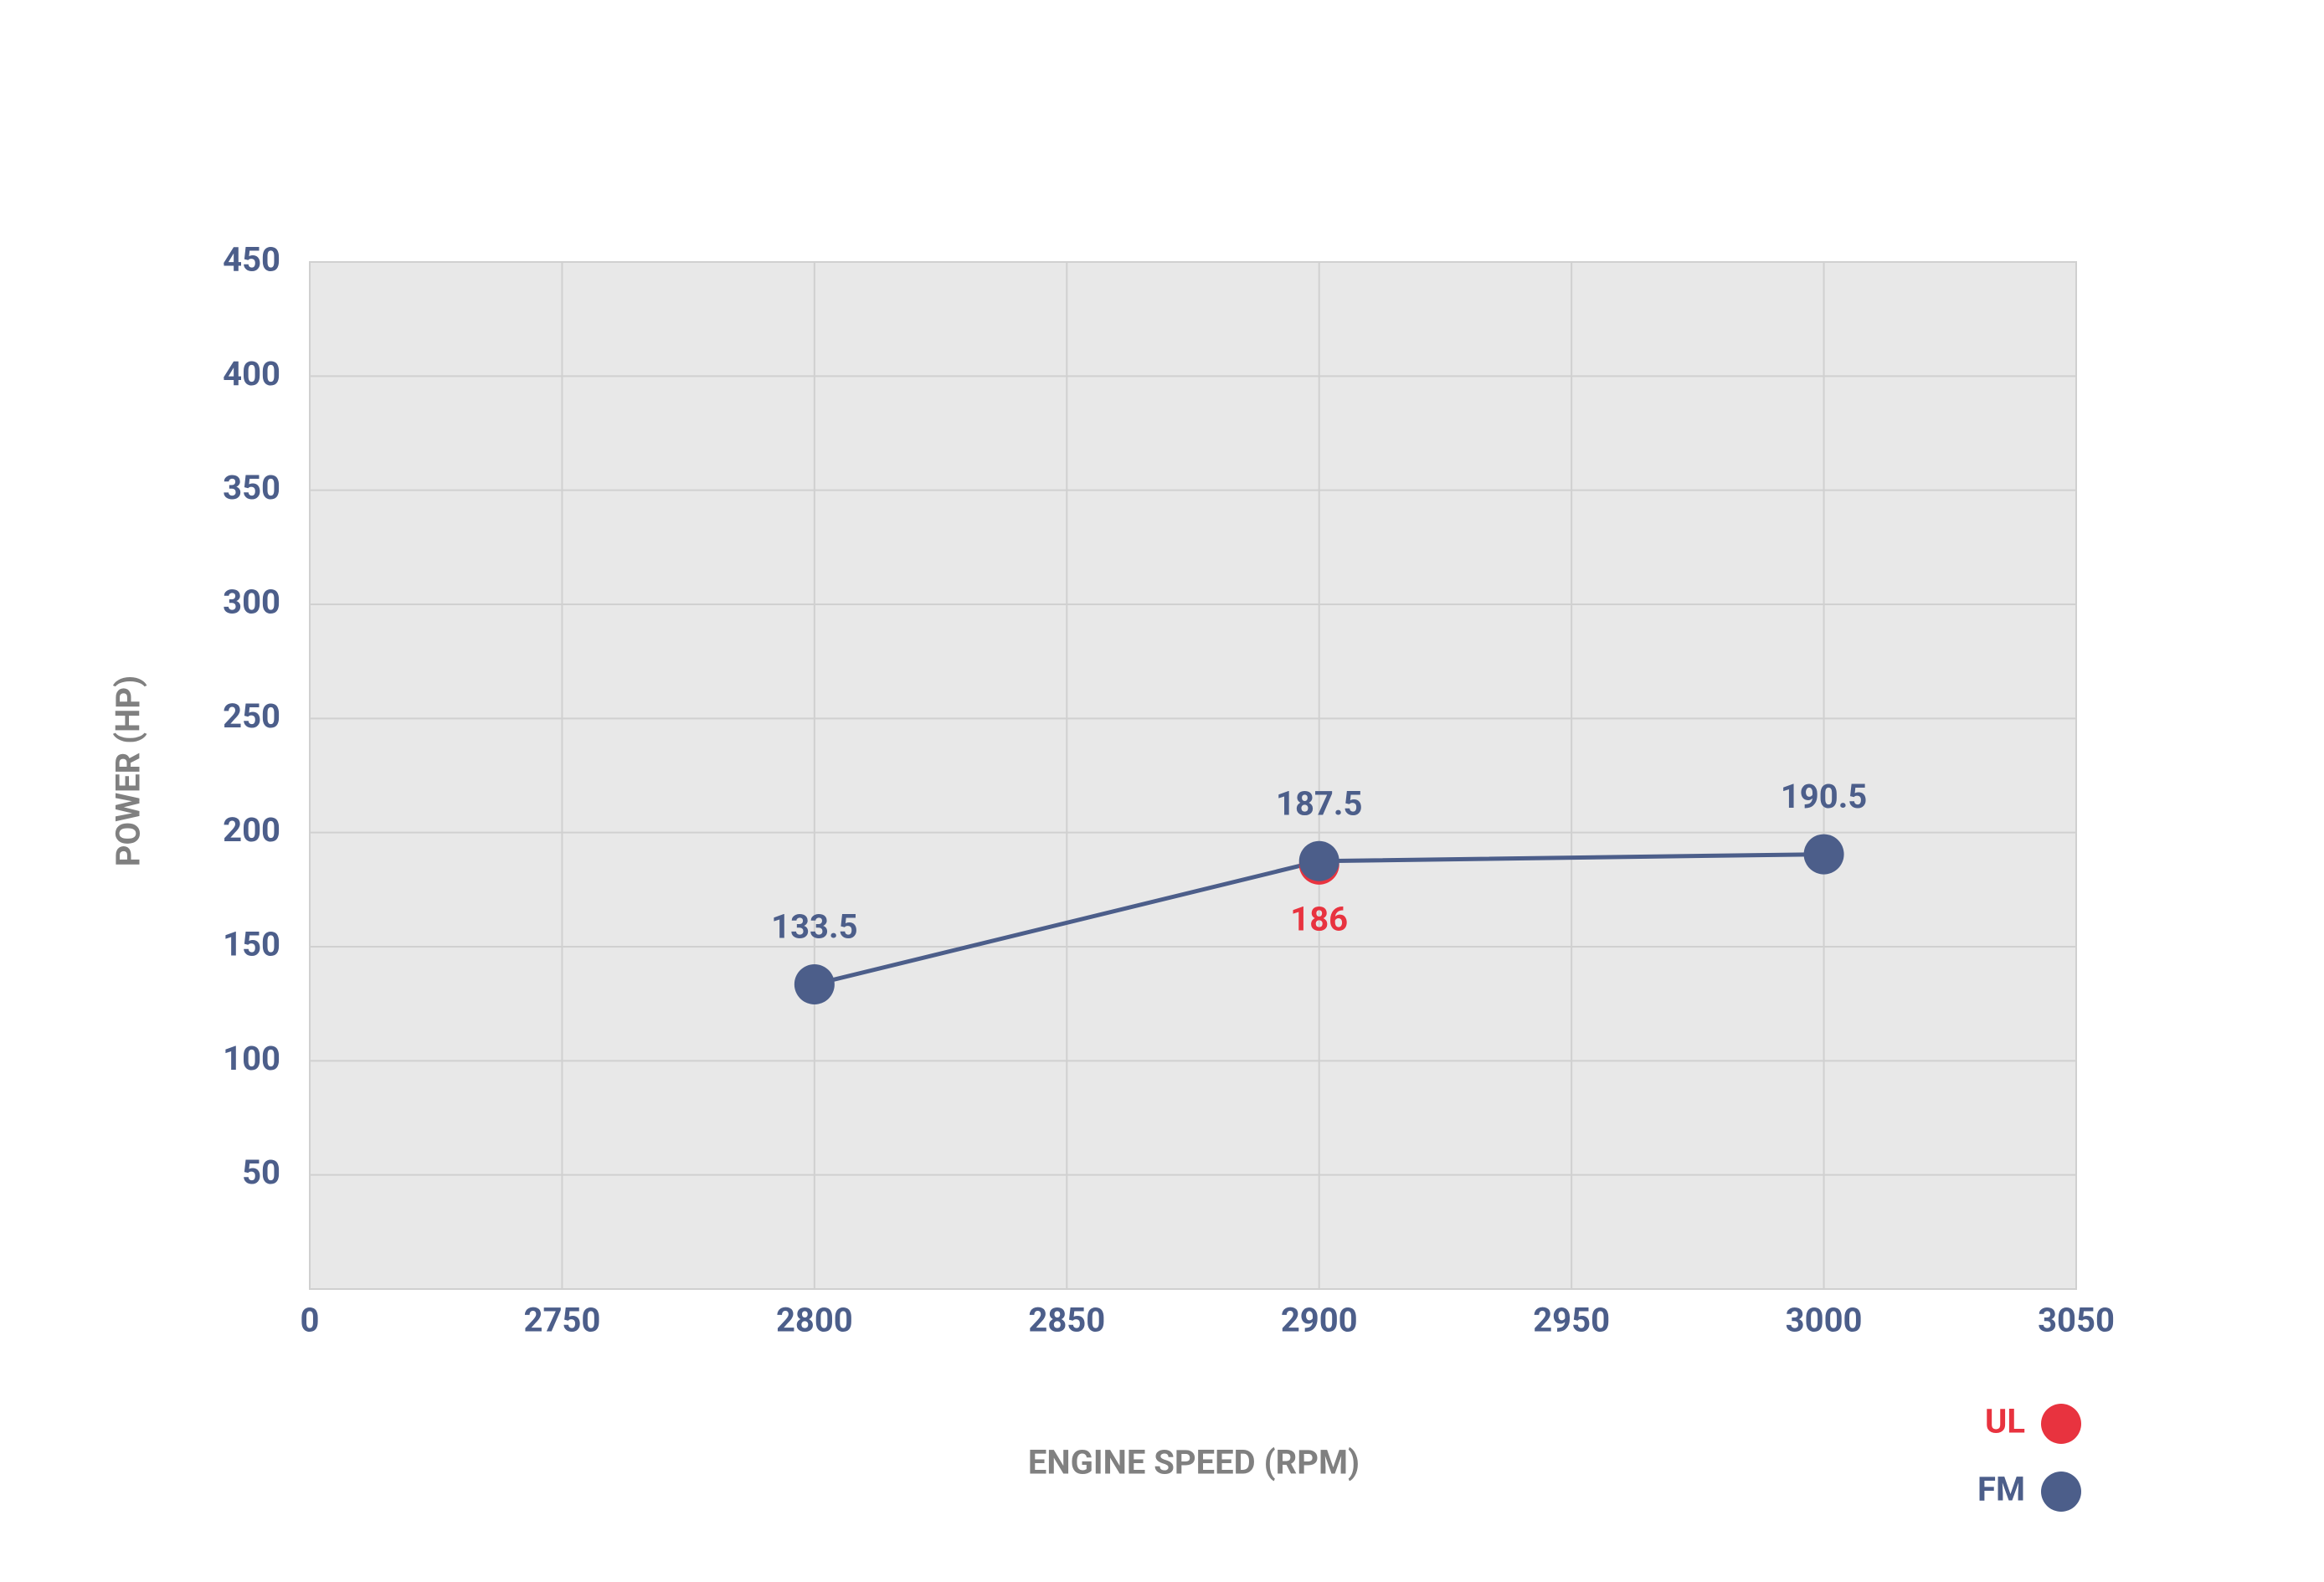 This screenshot has width=2324, height=1582. Describe the element at coordinates (1824, 1320) in the screenshot. I see `x-tick-label: 3000` at that location.